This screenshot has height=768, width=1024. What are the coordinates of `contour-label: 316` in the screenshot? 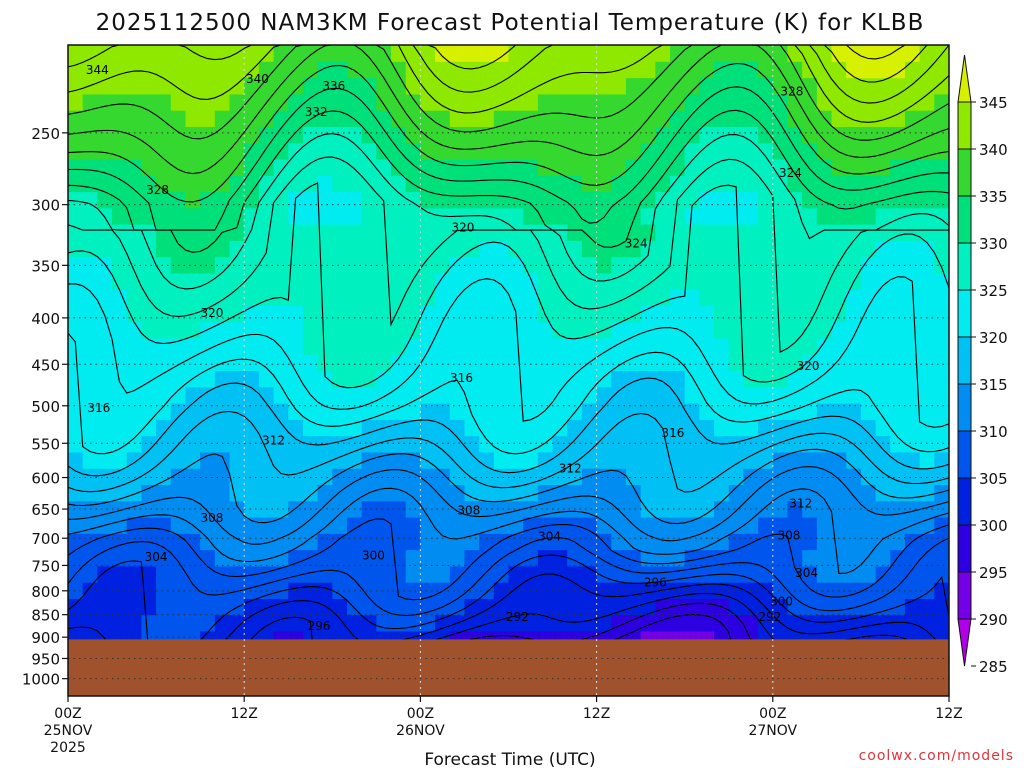 It's located at (673, 433).